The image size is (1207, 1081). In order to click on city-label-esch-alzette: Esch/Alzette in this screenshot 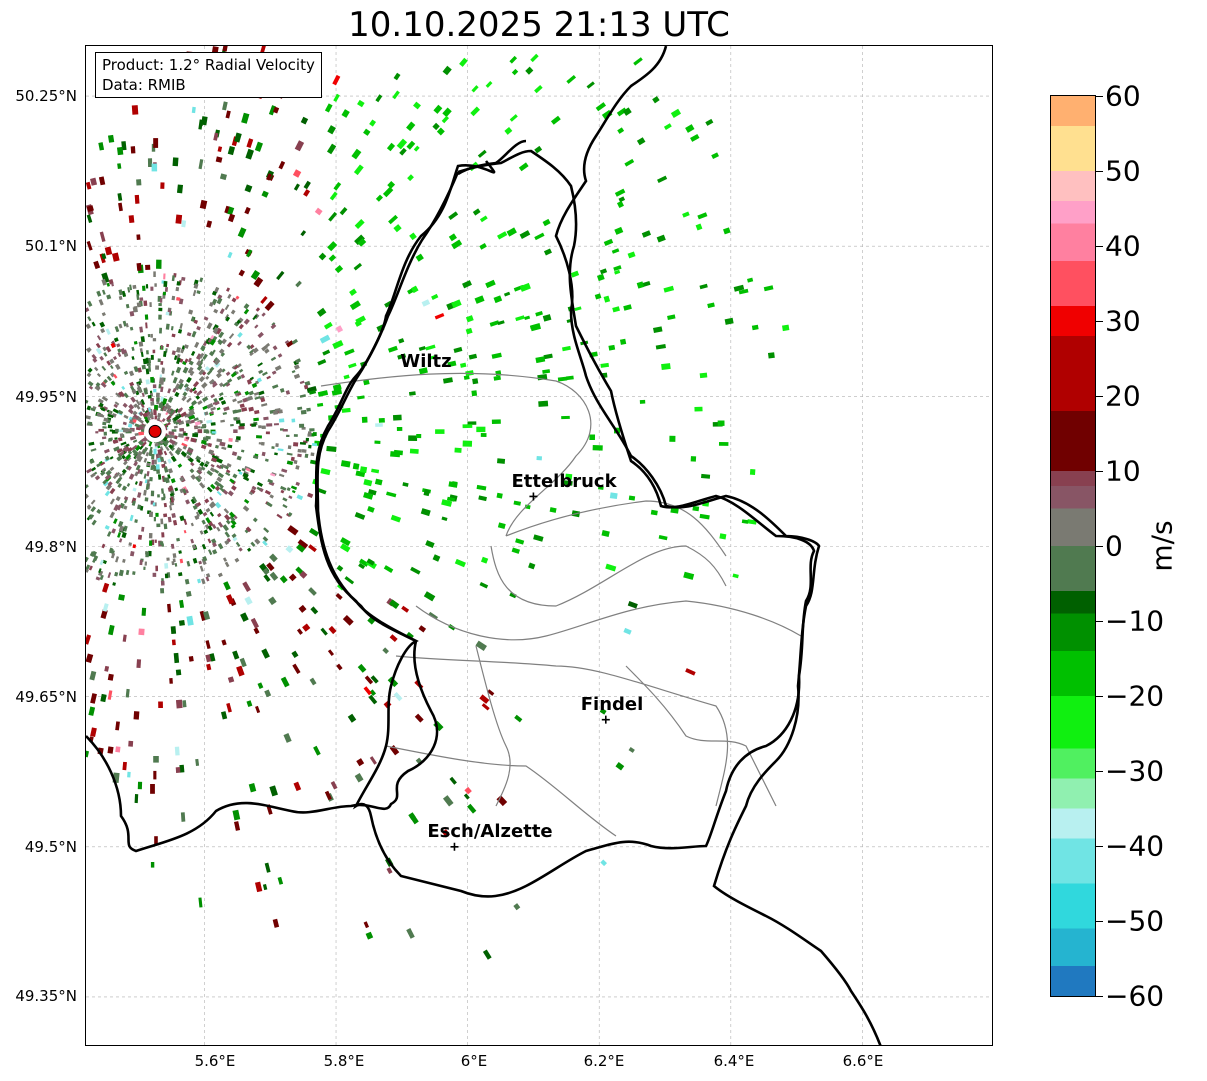, I will do `click(490, 831)`.